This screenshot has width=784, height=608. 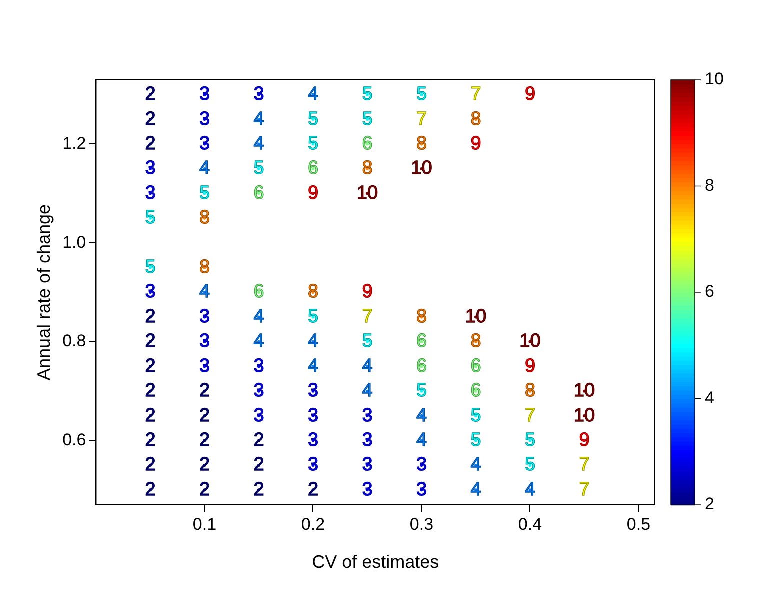 I want to click on color-bar-label: 2, so click(x=709, y=504).